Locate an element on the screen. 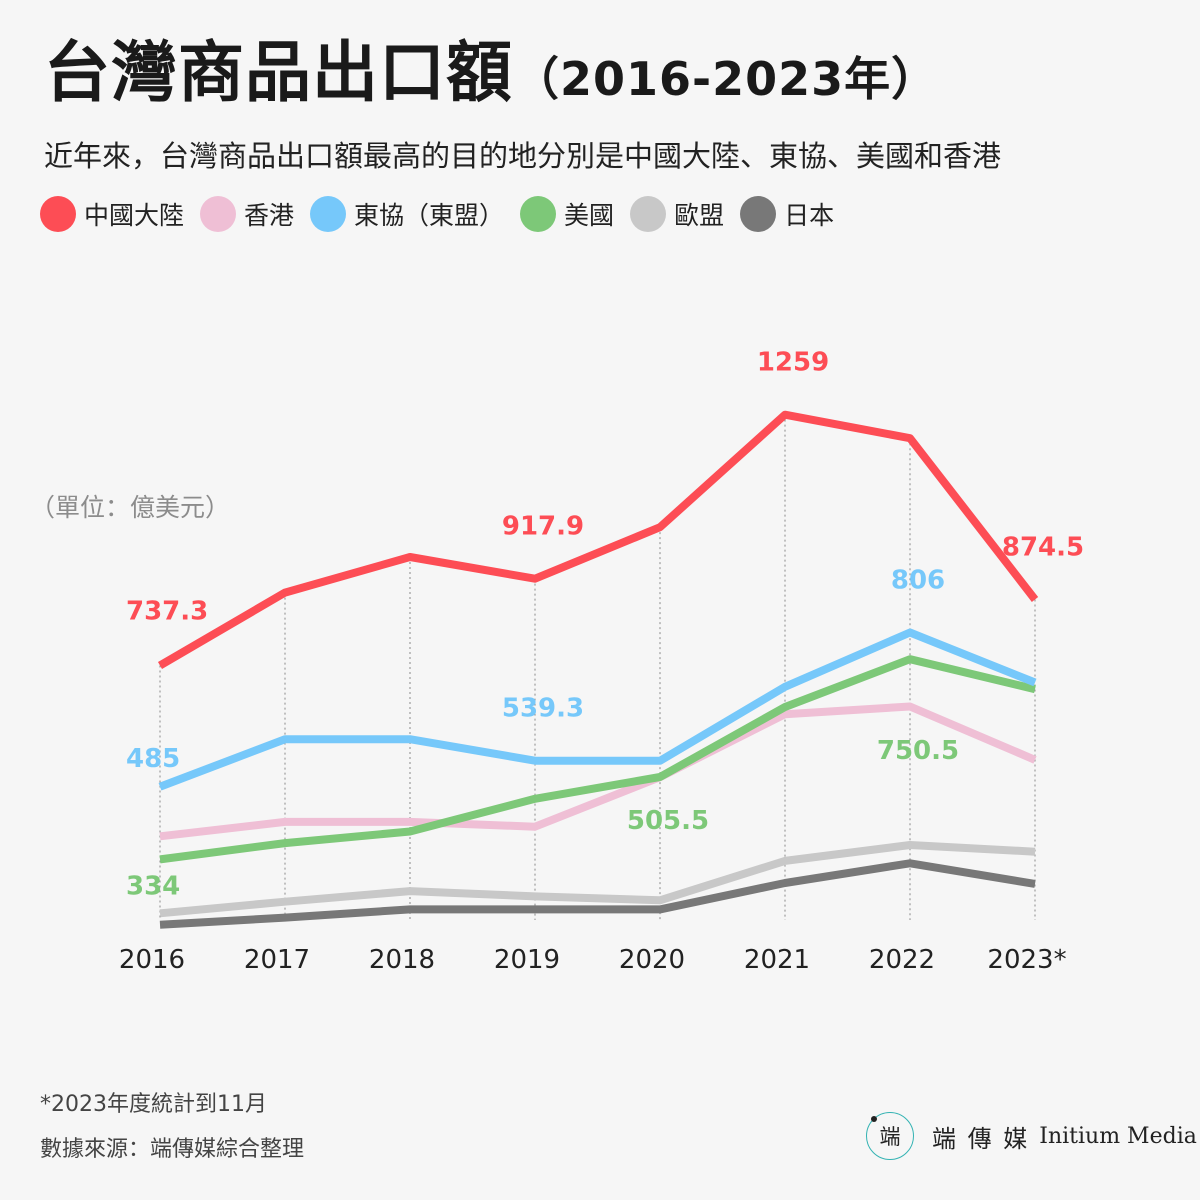 The height and width of the screenshot is (1200, 1200). legend-swatch-japan is located at coordinates (758, 214).